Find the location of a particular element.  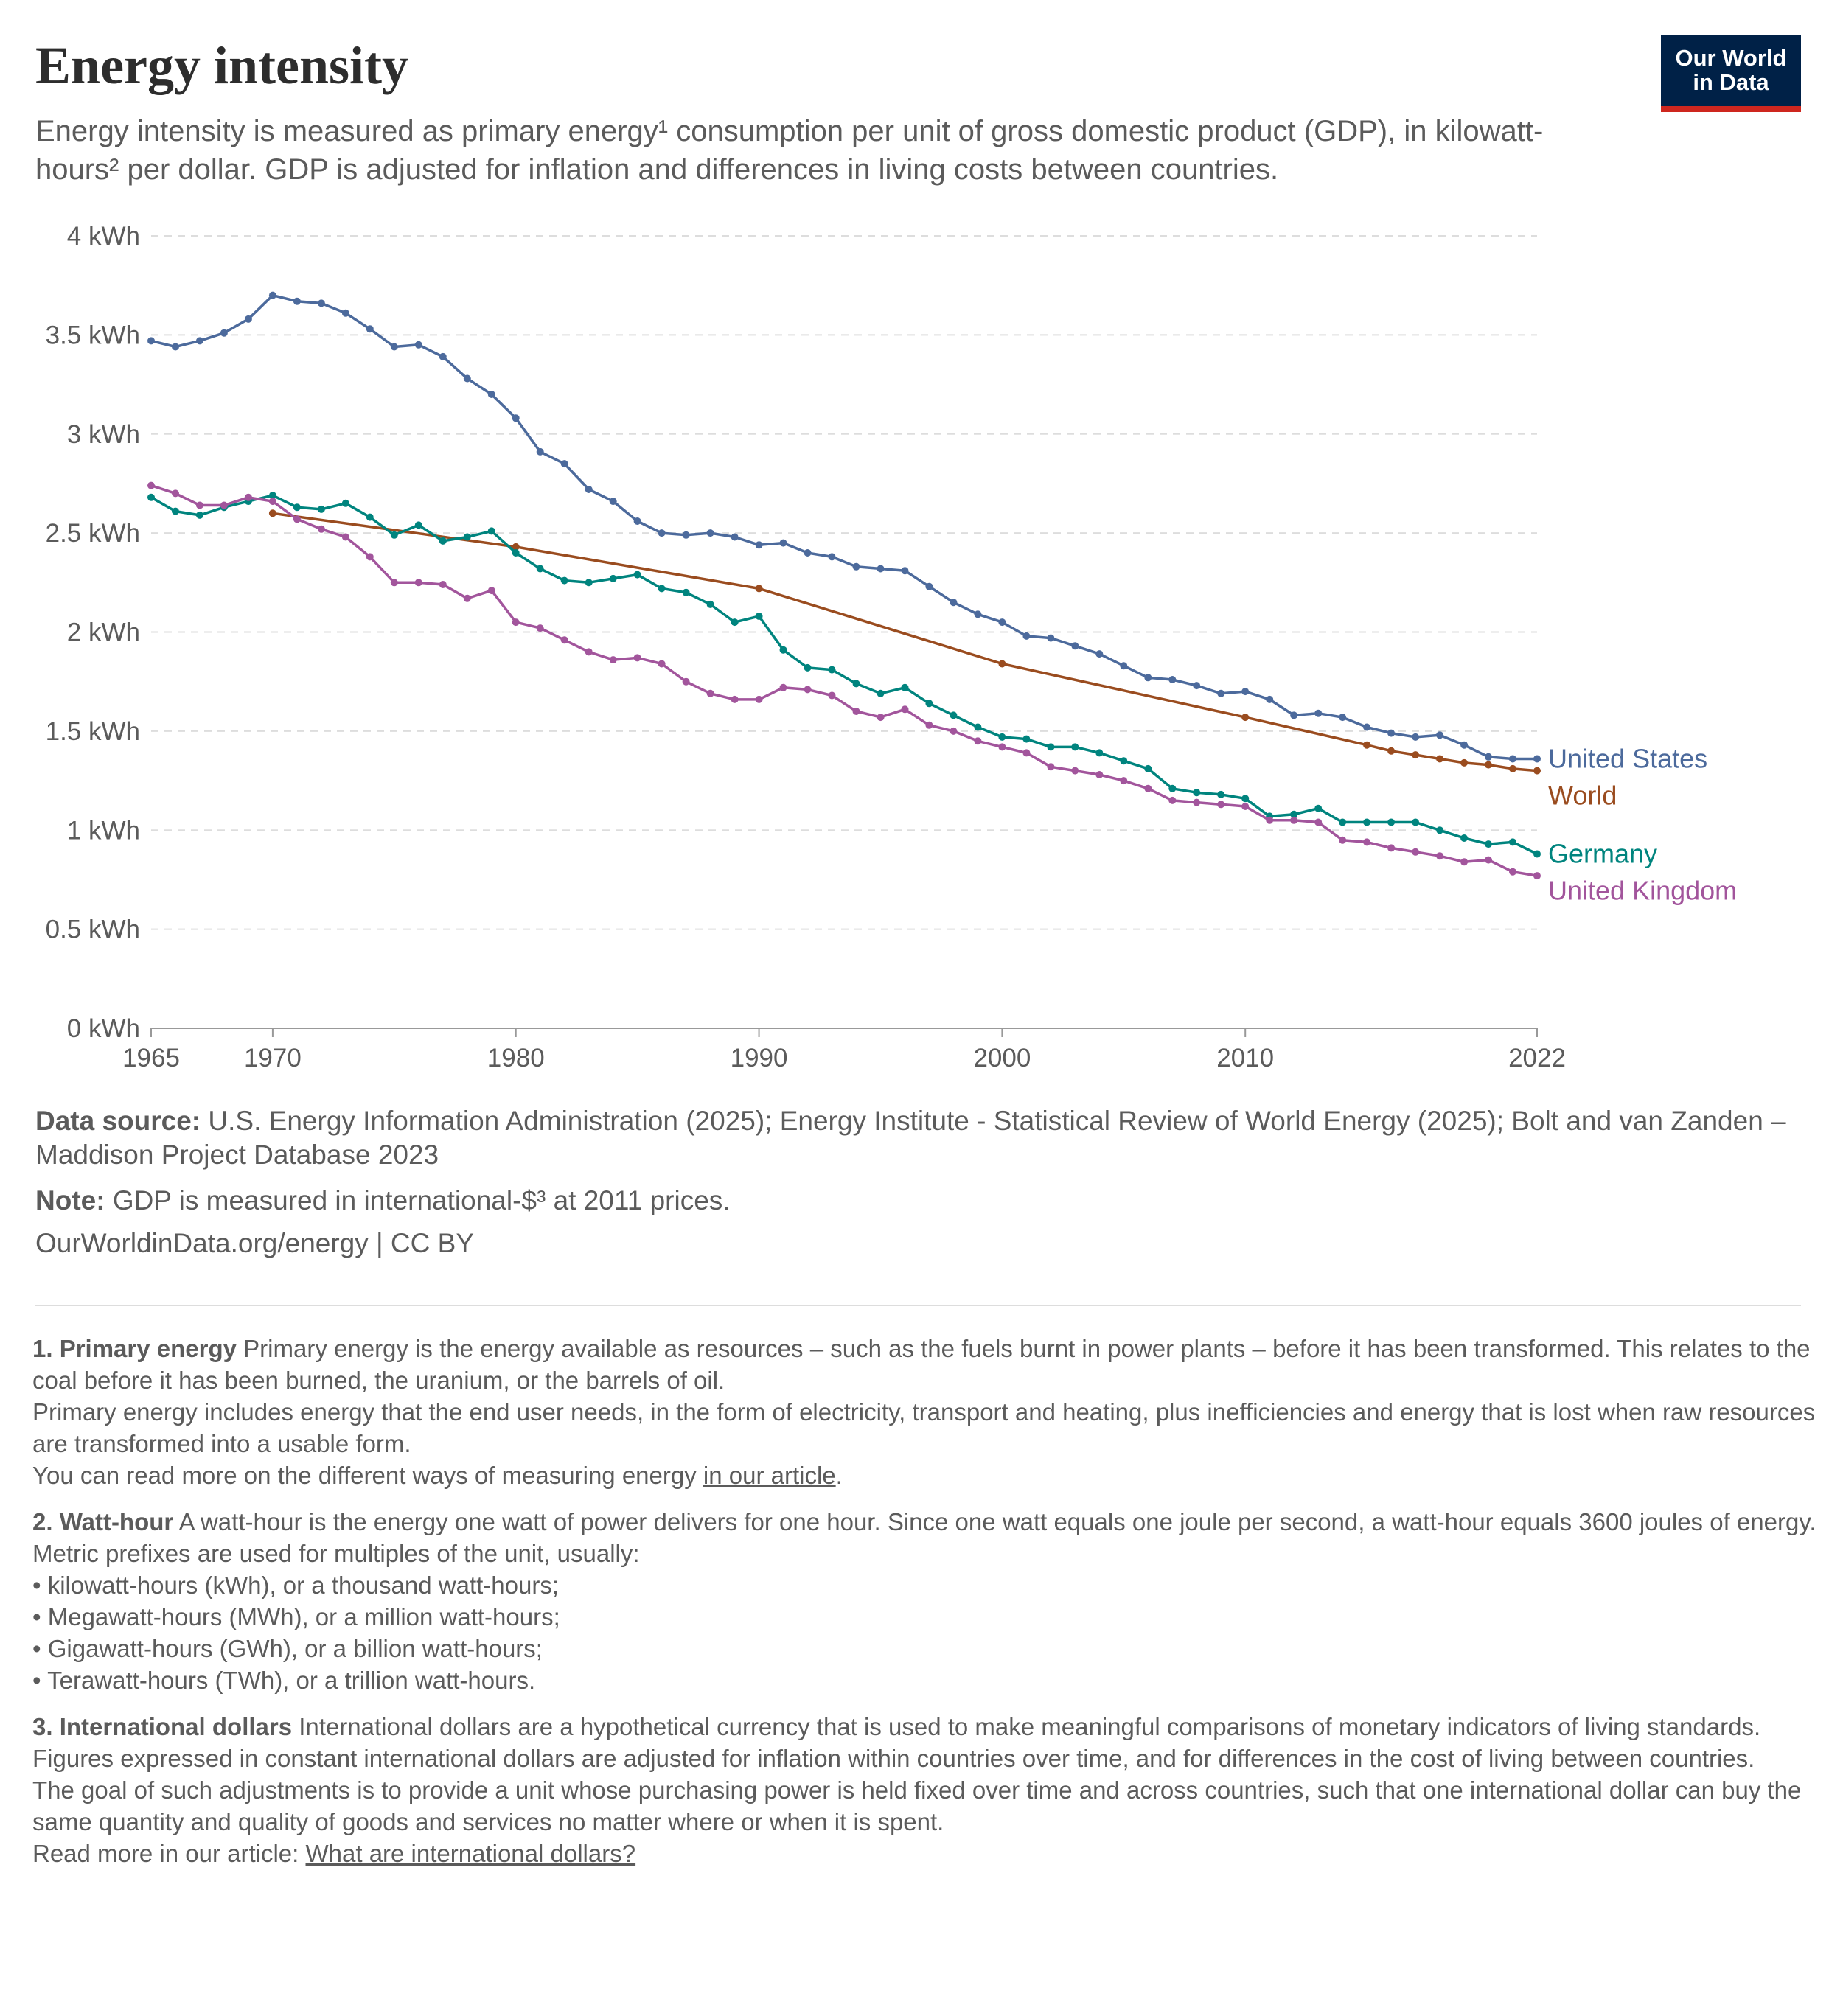

international-dollars-article-link: What are international dollars? is located at coordinates (470, 1853).